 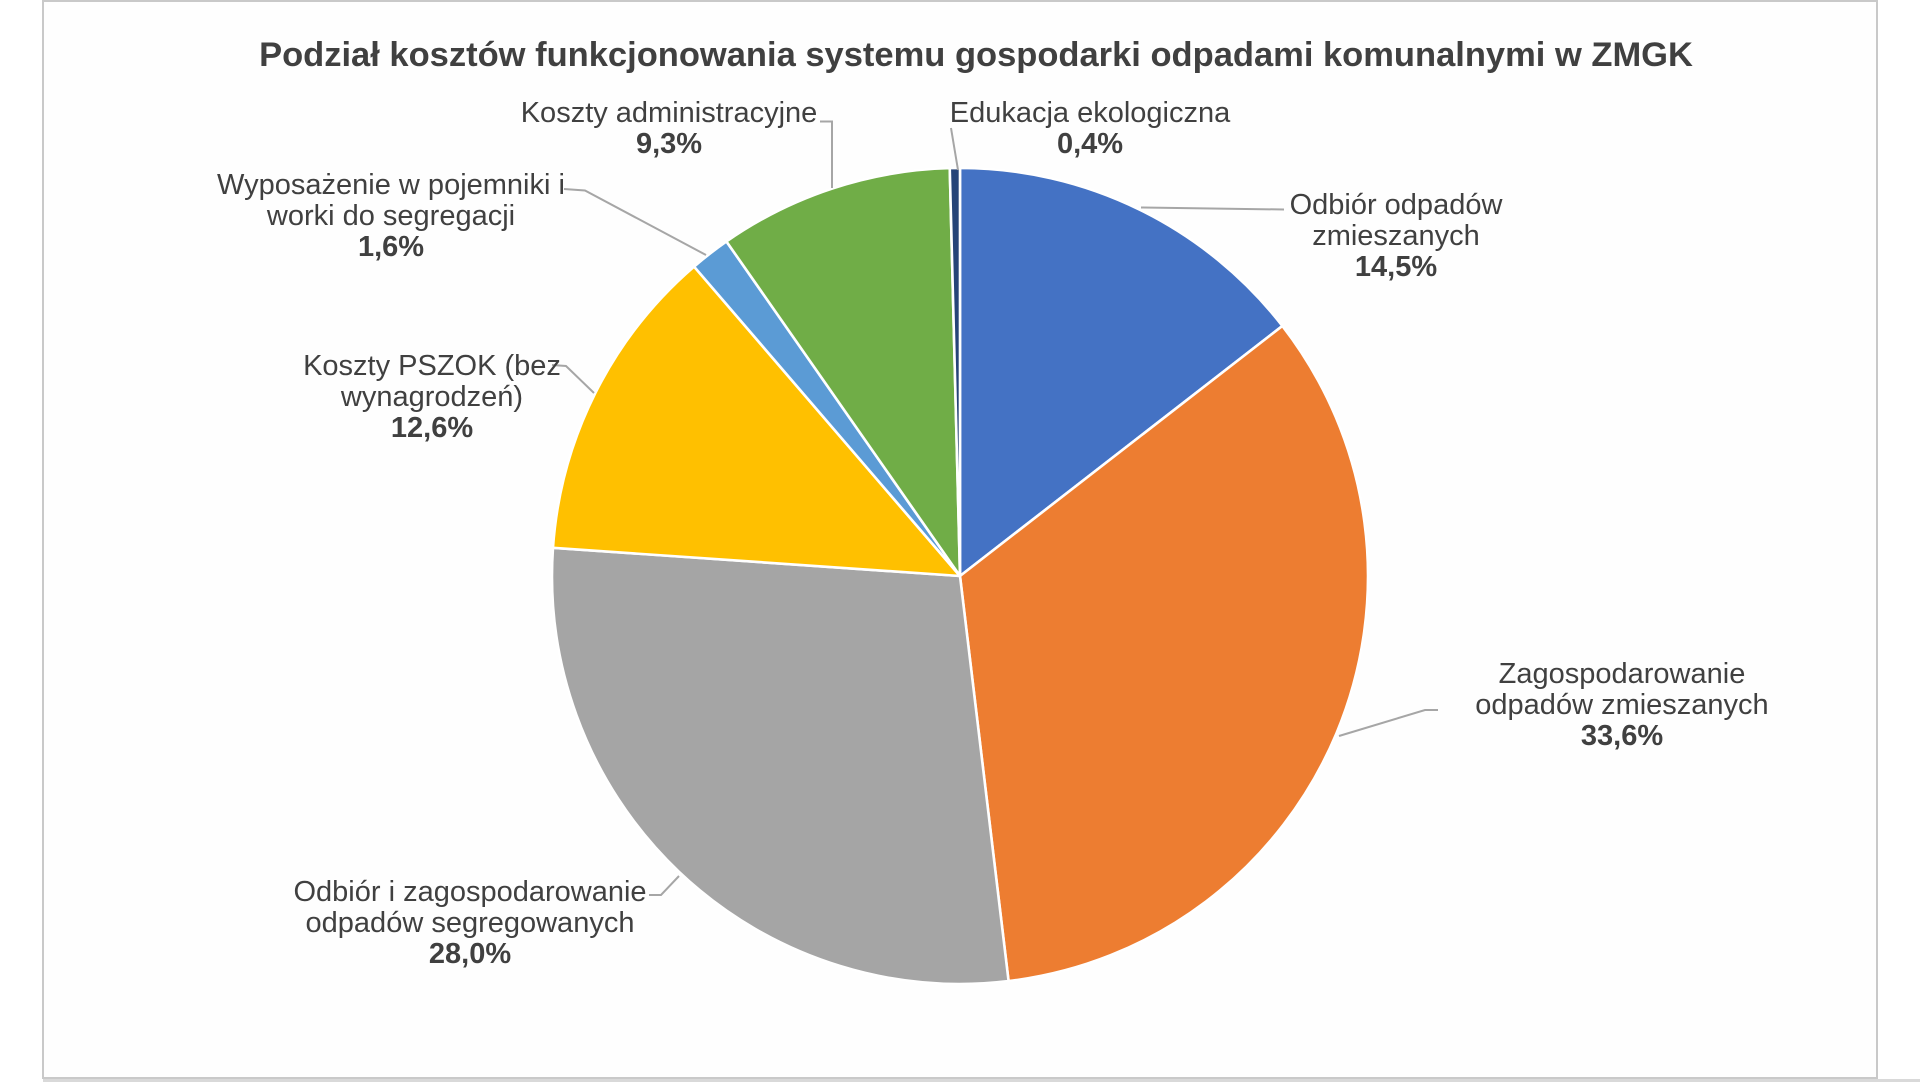 What do you see at coordinates (1397, 205) in the screenshot?
I see `slice-label-1-line-1: Odbiór odpadów` at bounding box center [1397, 205].